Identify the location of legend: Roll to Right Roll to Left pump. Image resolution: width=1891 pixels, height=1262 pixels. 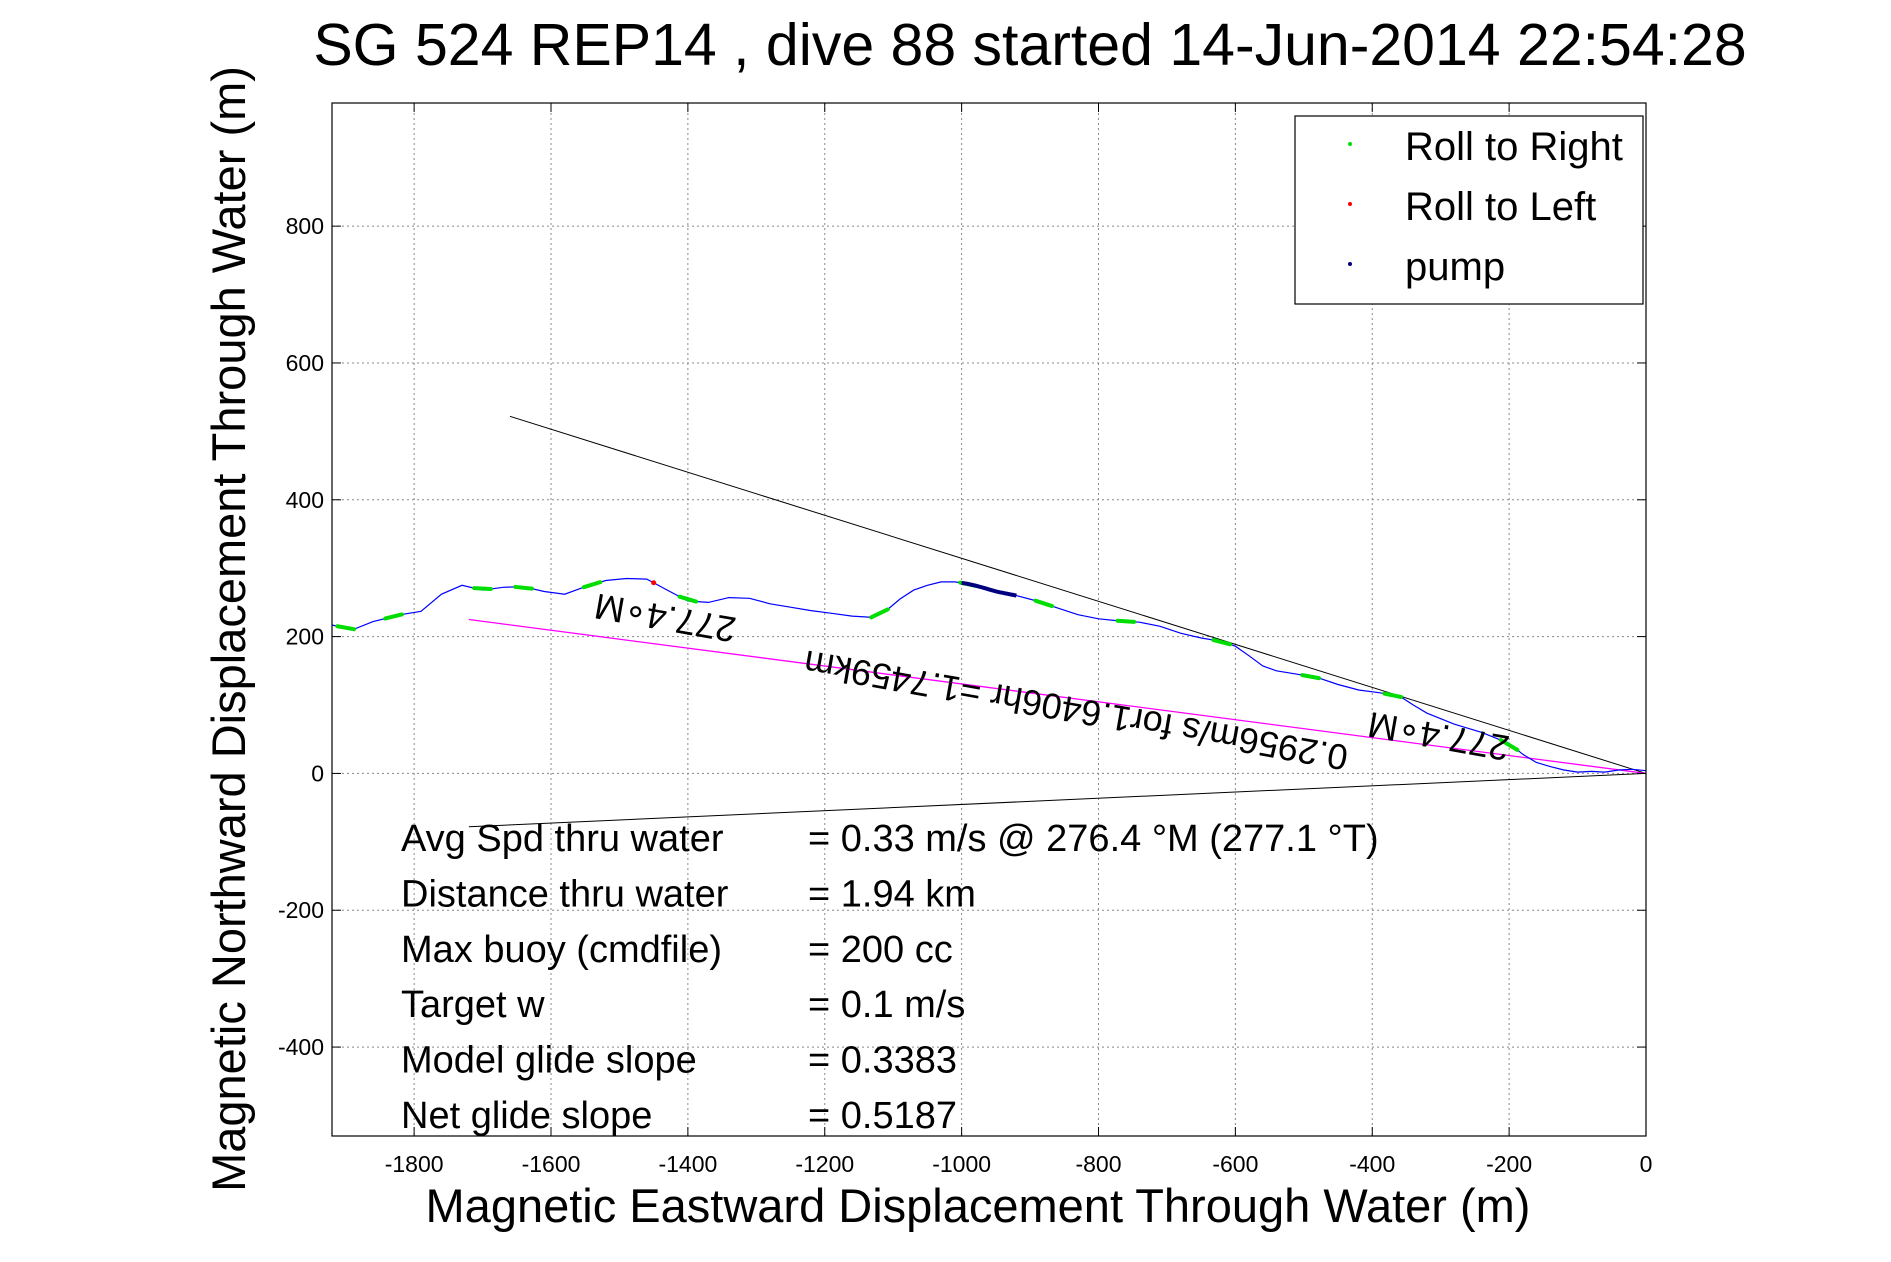
(1469, 210).